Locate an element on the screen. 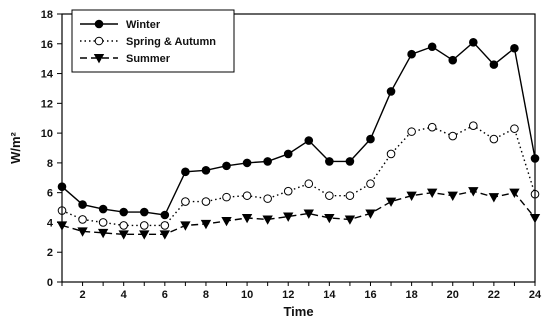 The height and width of the screenshot is (323, 543). y-tick-label: 8 is located at coordinates (50, 164).